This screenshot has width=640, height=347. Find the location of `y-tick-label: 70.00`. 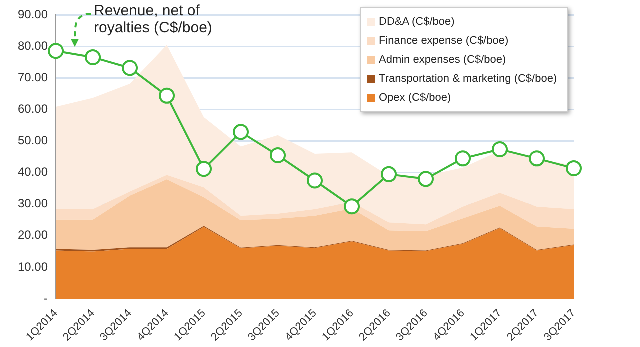

y-tick-label: 70.00 is located at coordinates (33, 77).